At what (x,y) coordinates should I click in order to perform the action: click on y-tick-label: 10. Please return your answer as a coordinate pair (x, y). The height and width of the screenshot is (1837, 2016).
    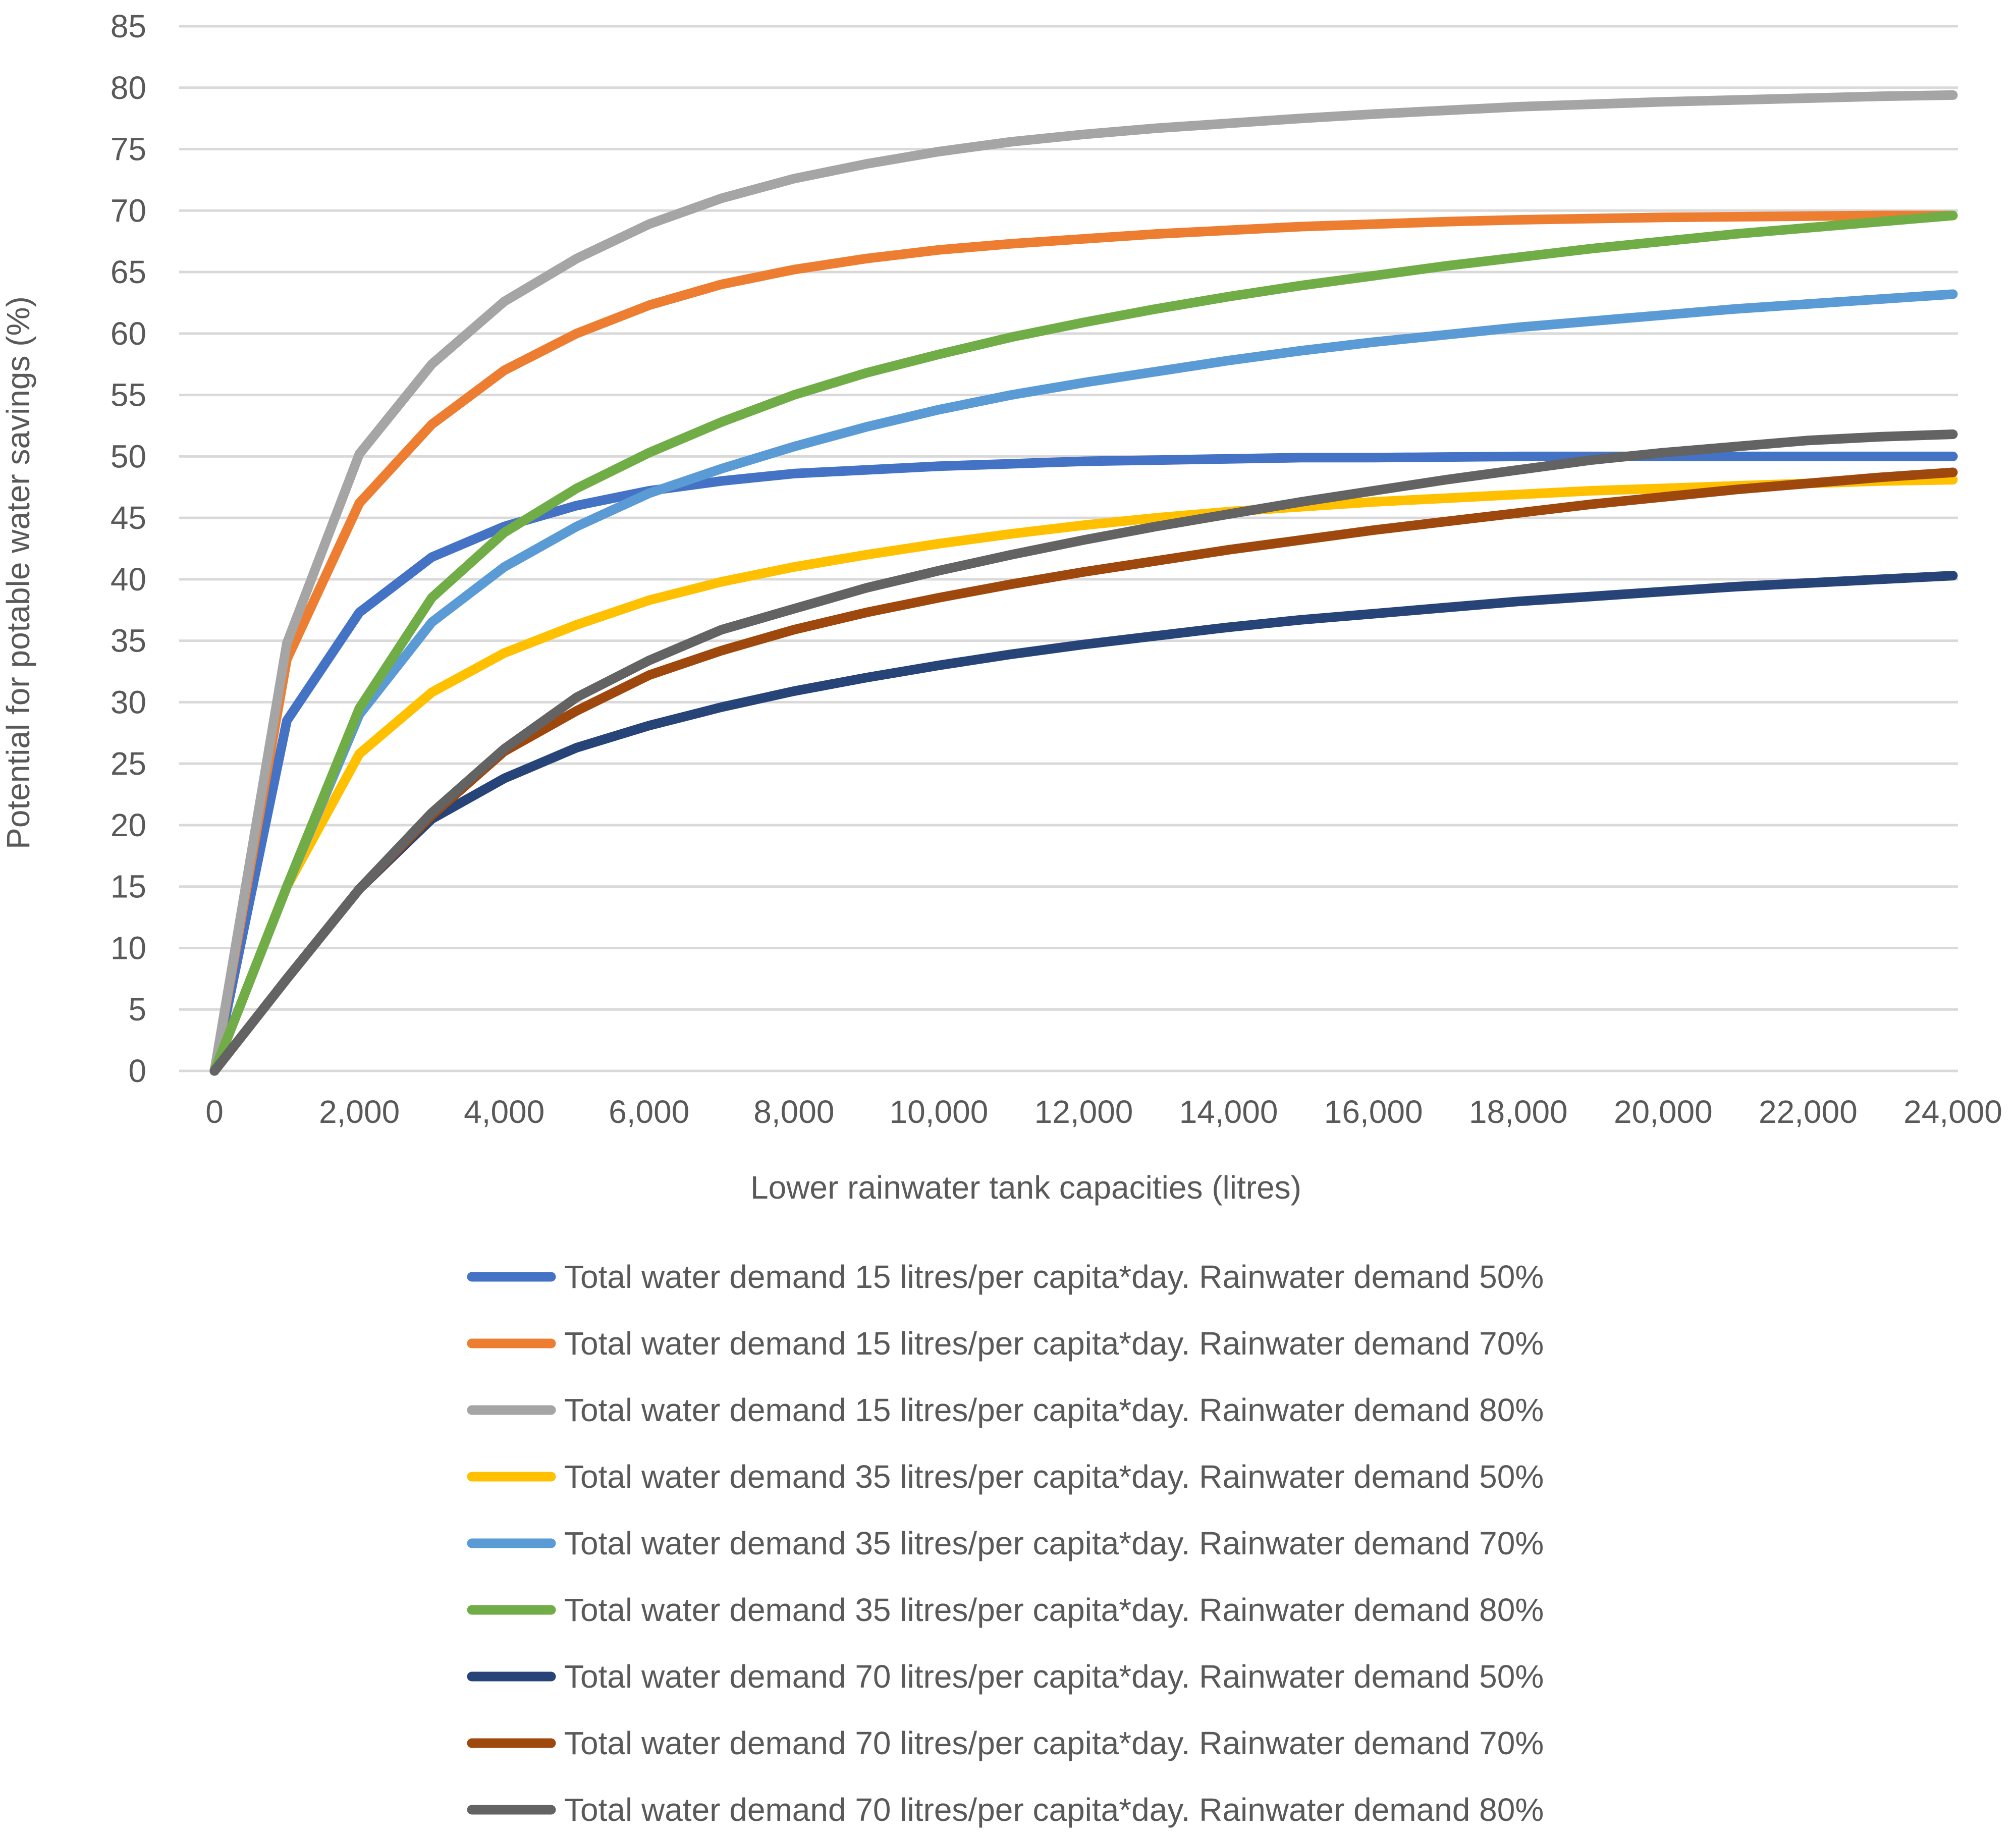
    Looking at the image, I should click on (128, 948).